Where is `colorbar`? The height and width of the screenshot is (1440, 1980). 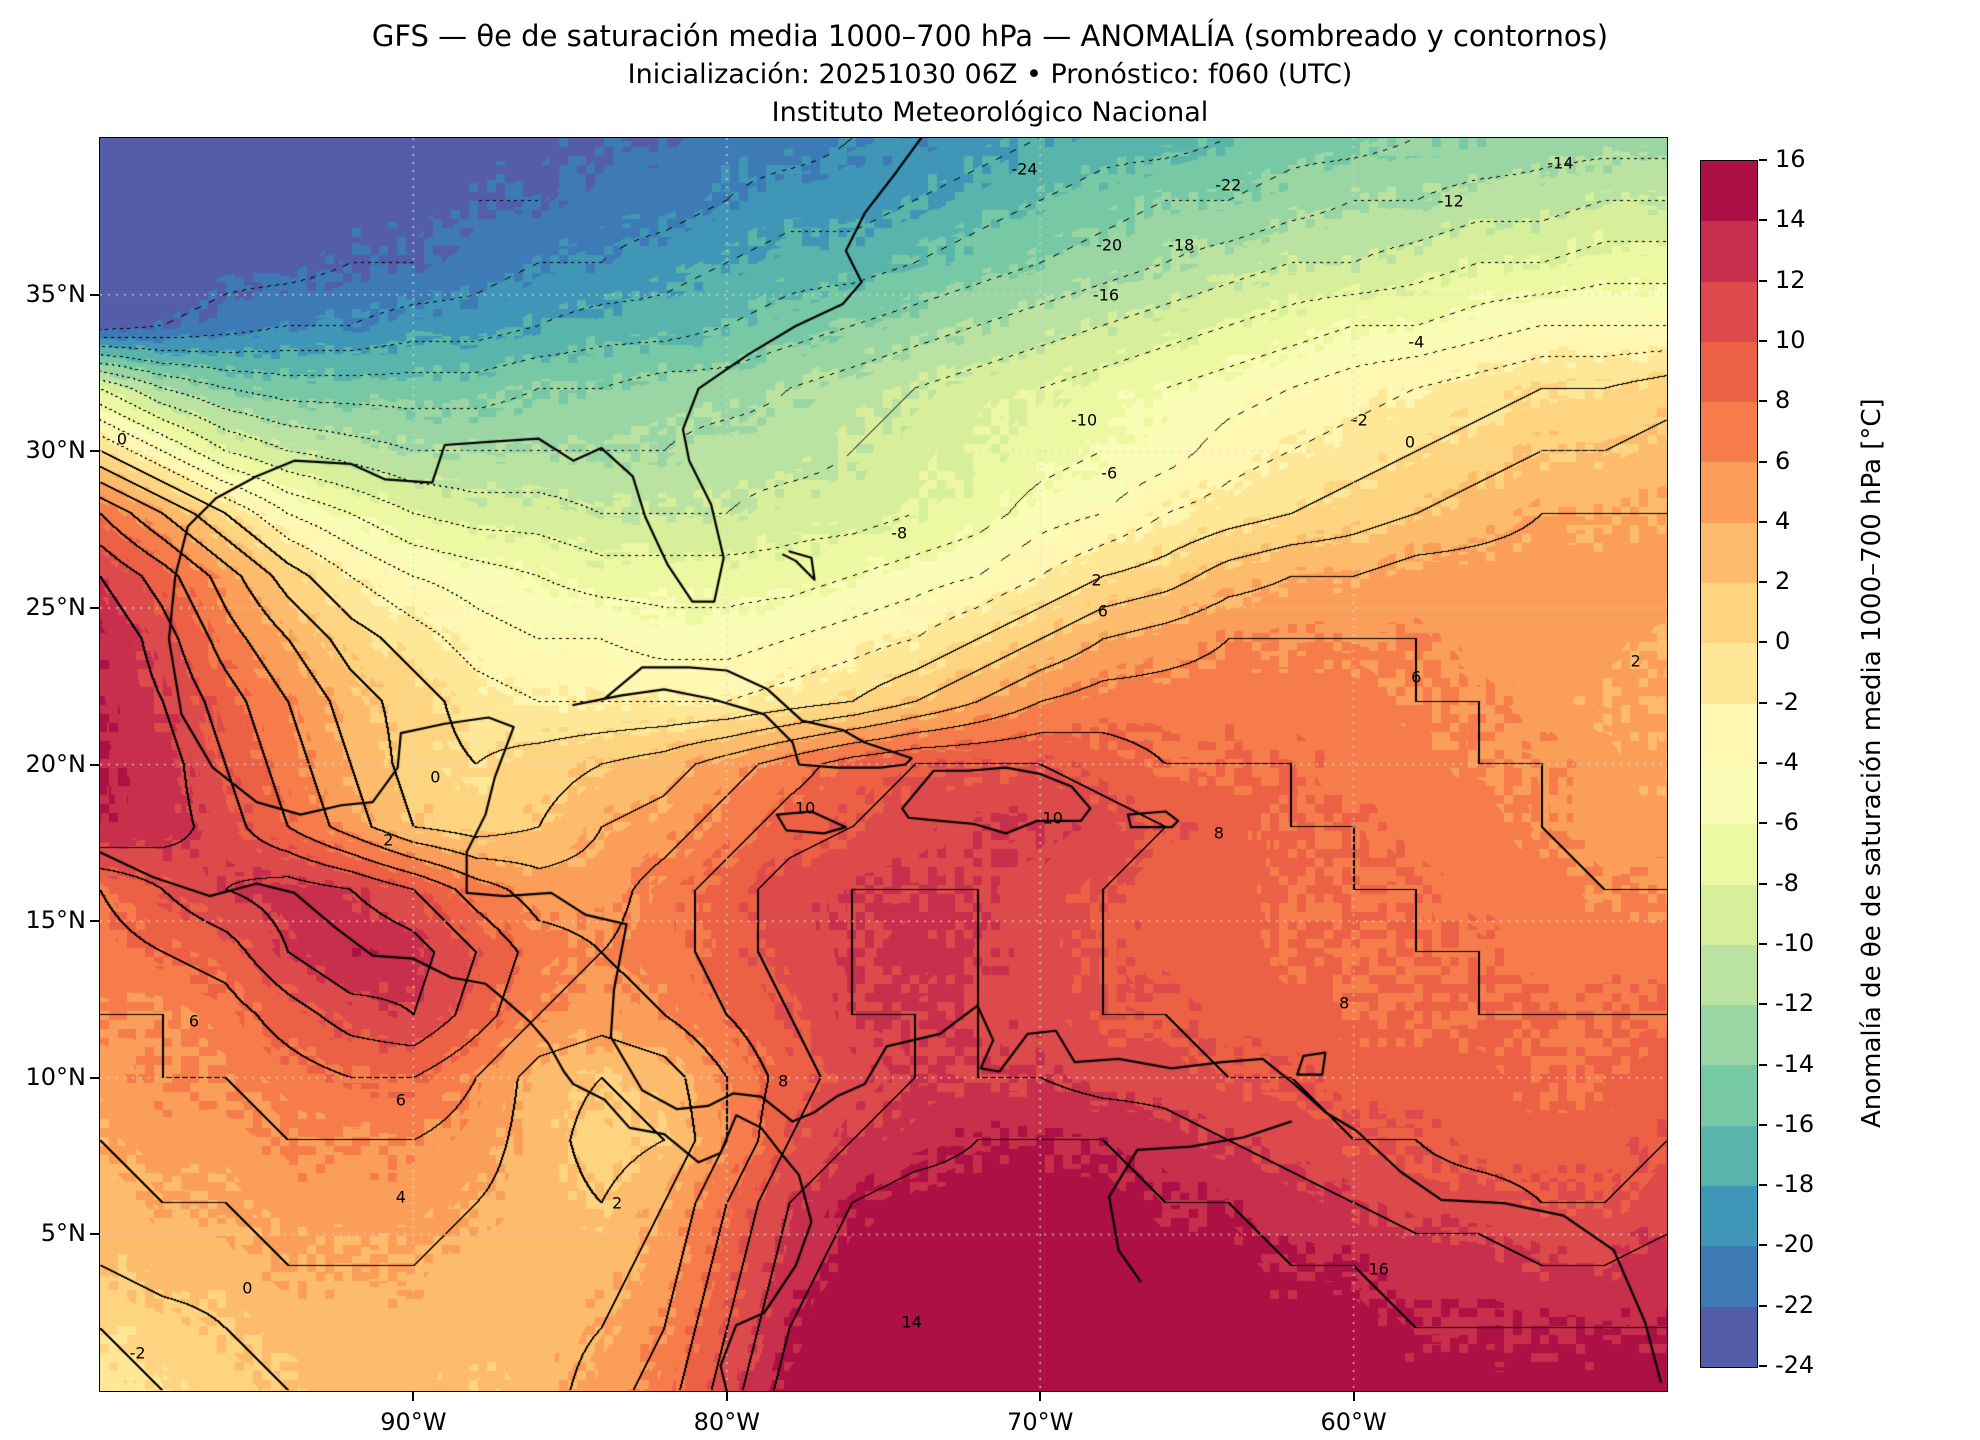
colorbar is located at coordinates (1729, 764).